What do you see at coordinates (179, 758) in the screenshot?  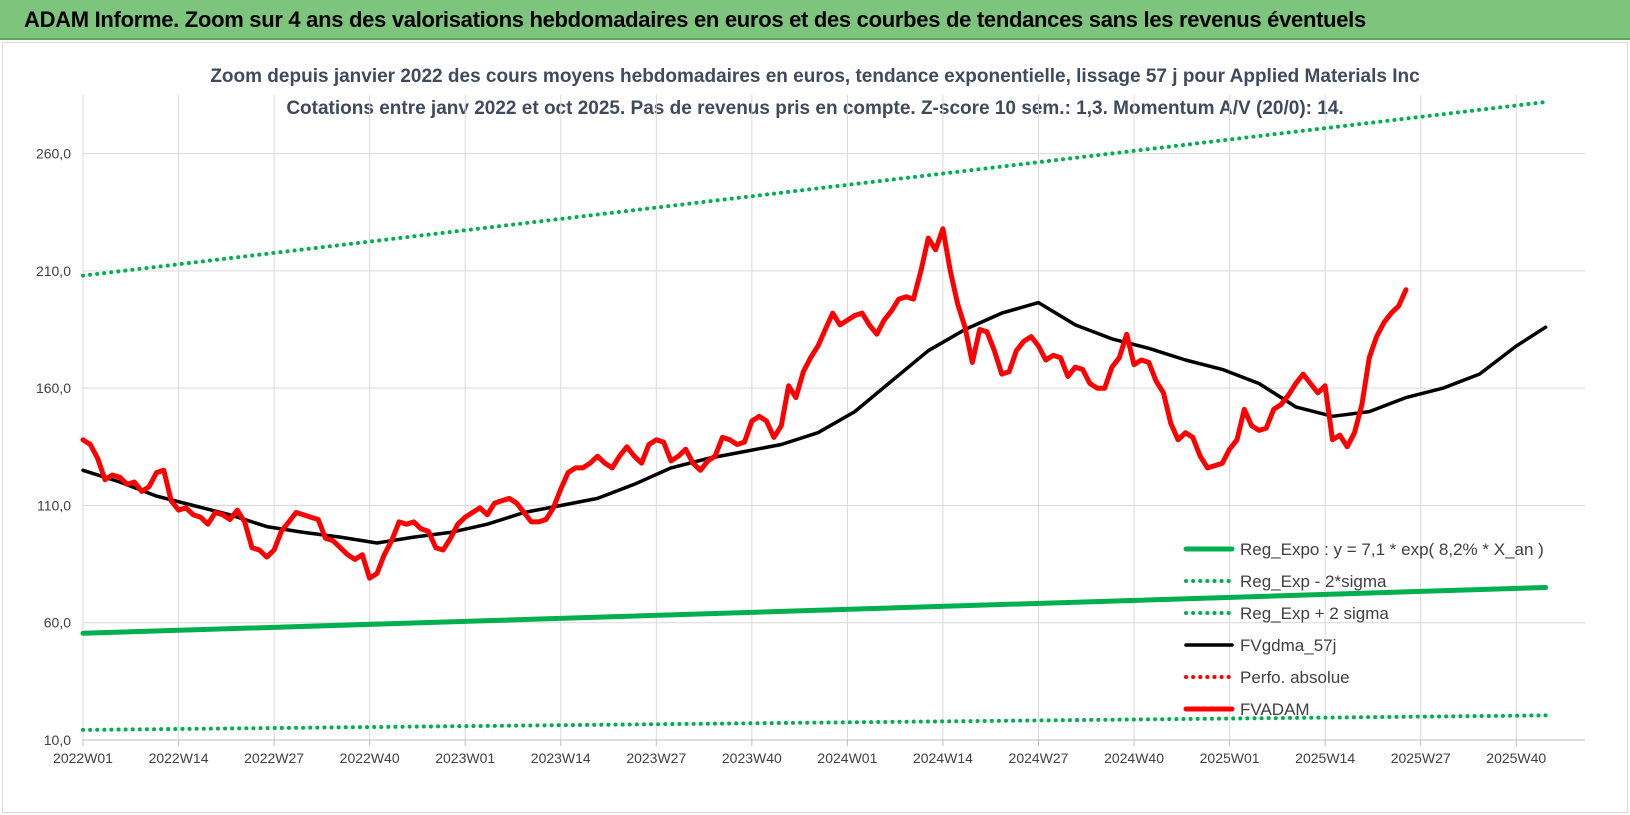 I see `x-tick-label: 2022W14` at bounding box center [179, 758].